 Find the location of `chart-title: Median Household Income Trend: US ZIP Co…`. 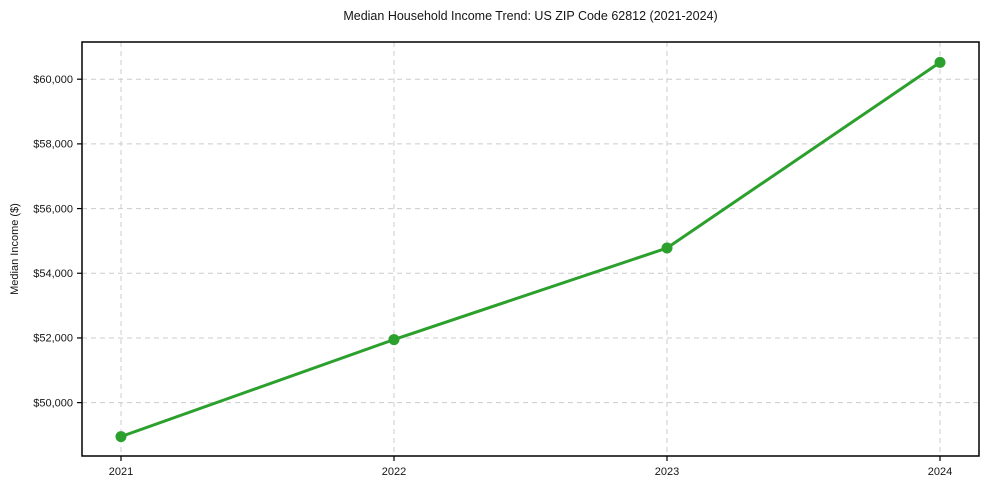

chart-title: Median Household Income Trend: US ZIP Co… is located at coordinates (530, 16).